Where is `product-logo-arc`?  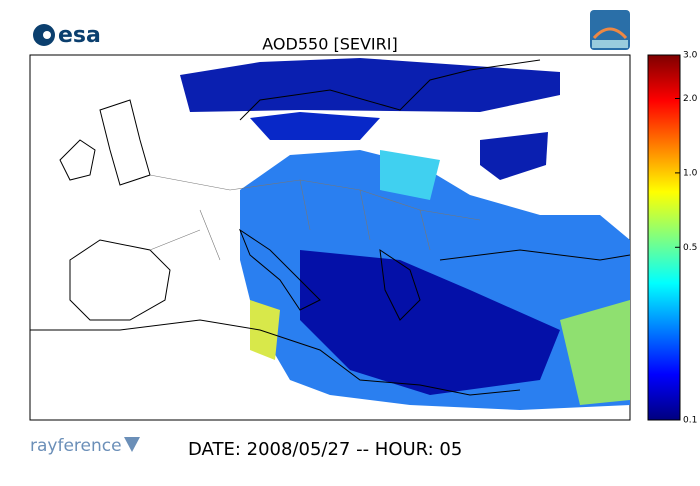
product-logo-arc is located at coordinates (610, 33).